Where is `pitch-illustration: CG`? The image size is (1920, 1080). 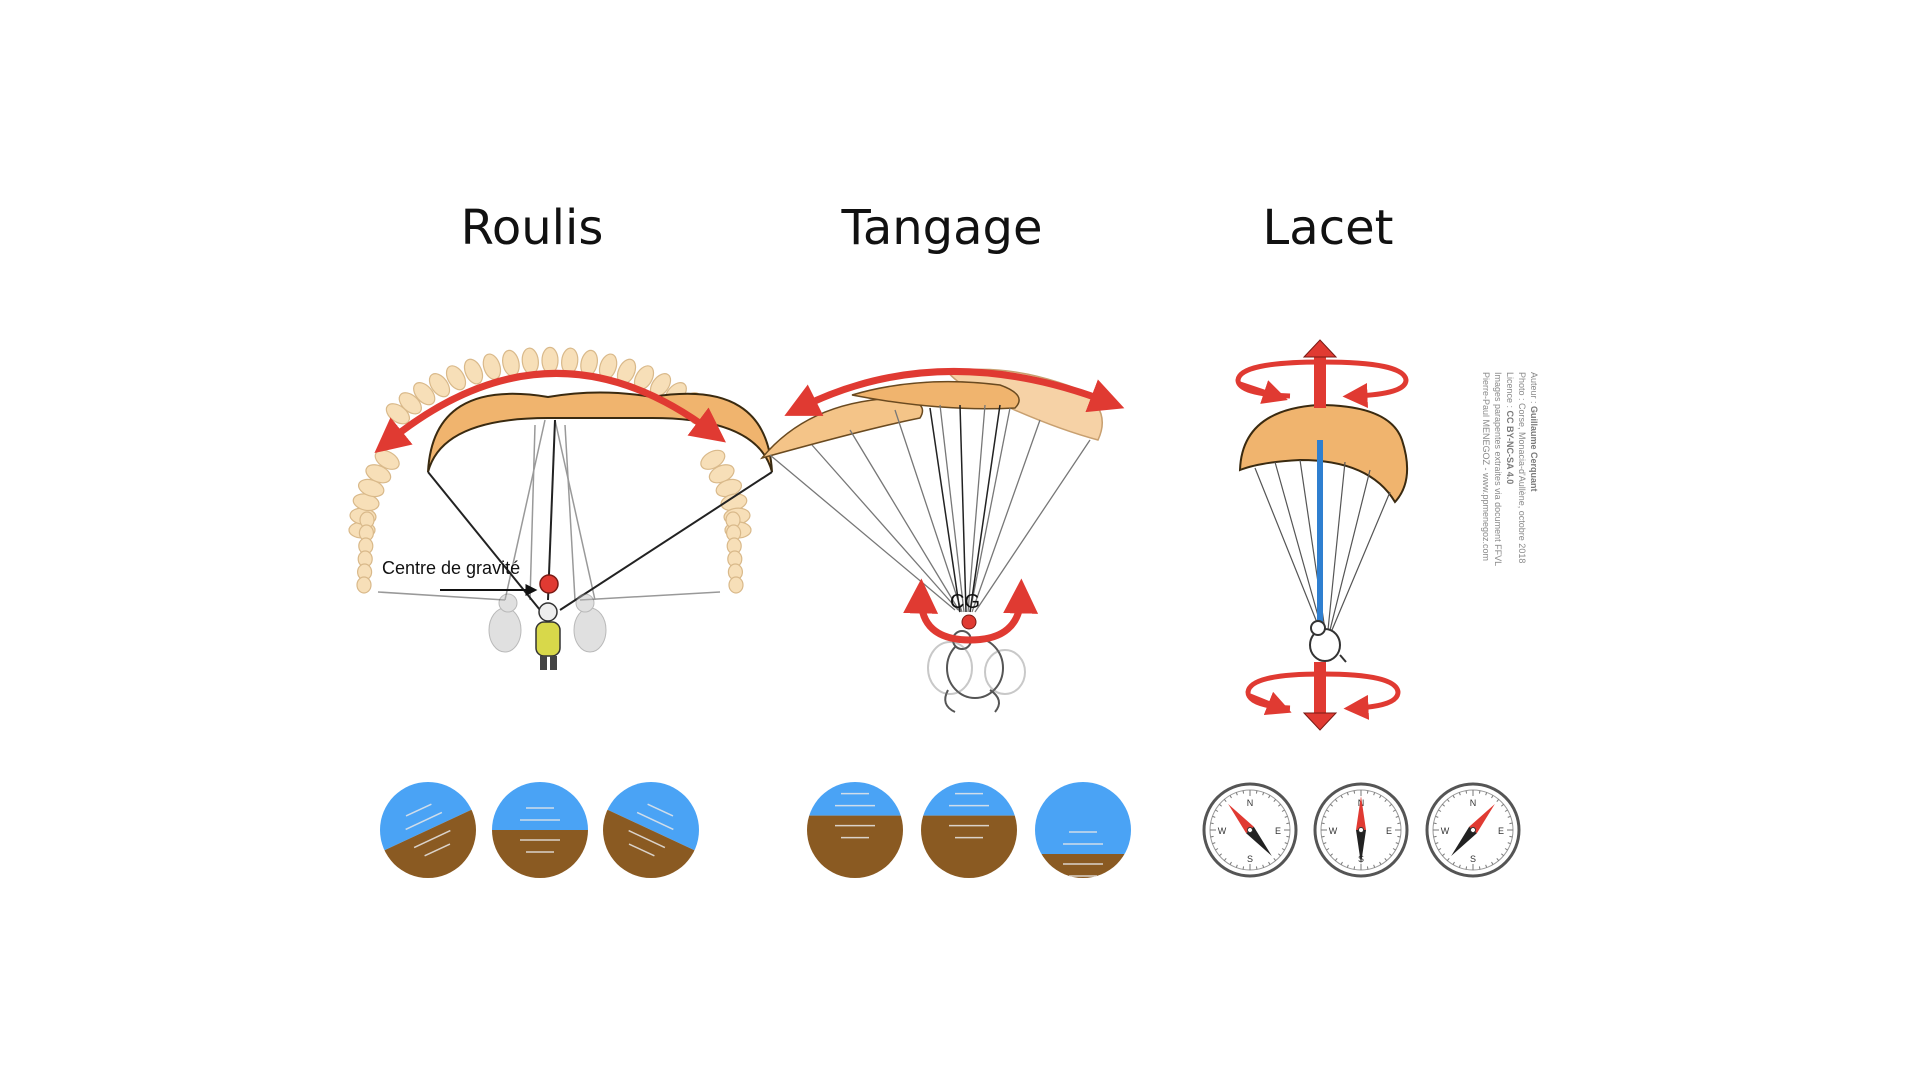
pitch-illustration: CG is located at coordinates (942, 540).